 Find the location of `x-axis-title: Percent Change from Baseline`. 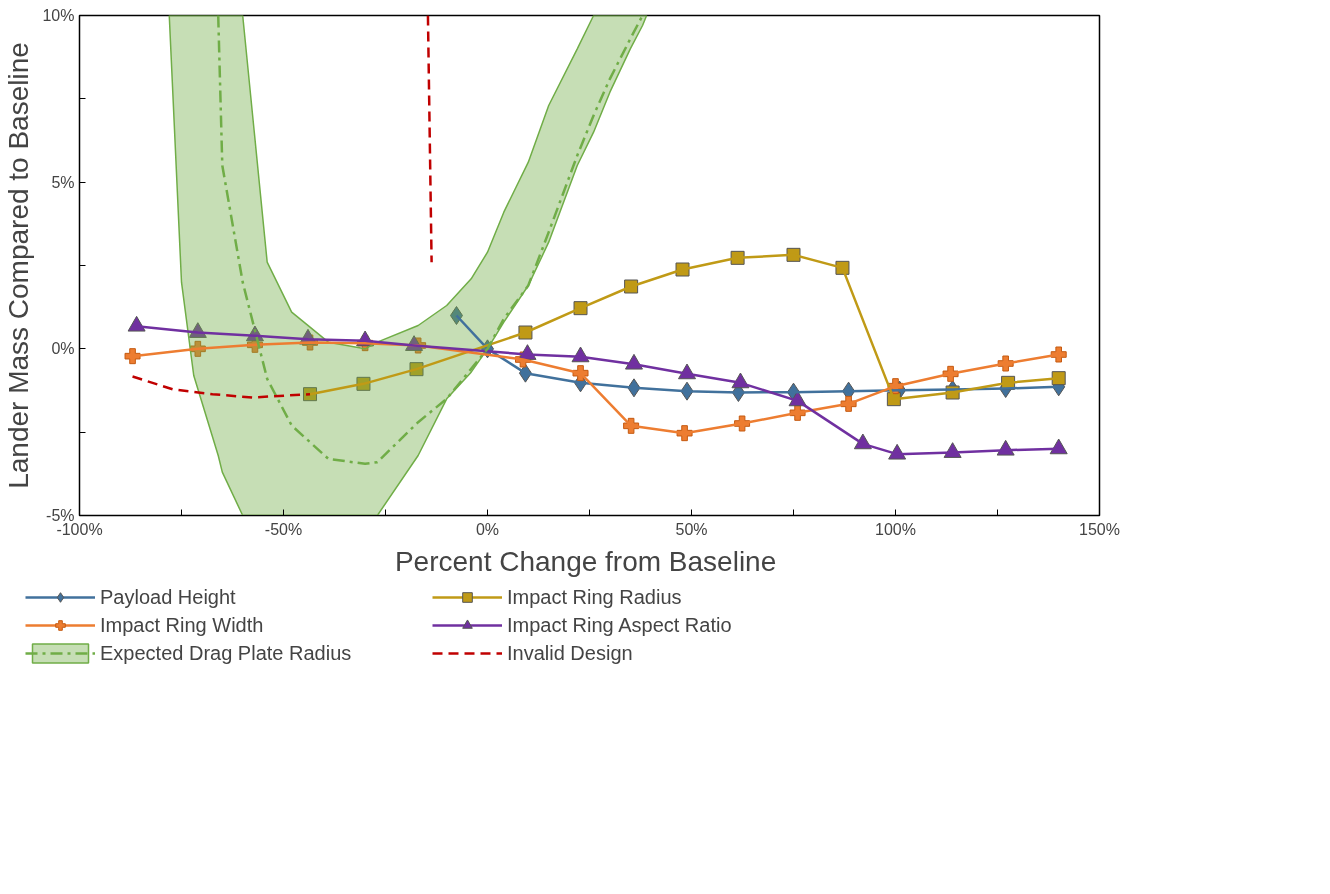

x-axis-title: Percent Change from Baseline is located at coordinates (585, 561).